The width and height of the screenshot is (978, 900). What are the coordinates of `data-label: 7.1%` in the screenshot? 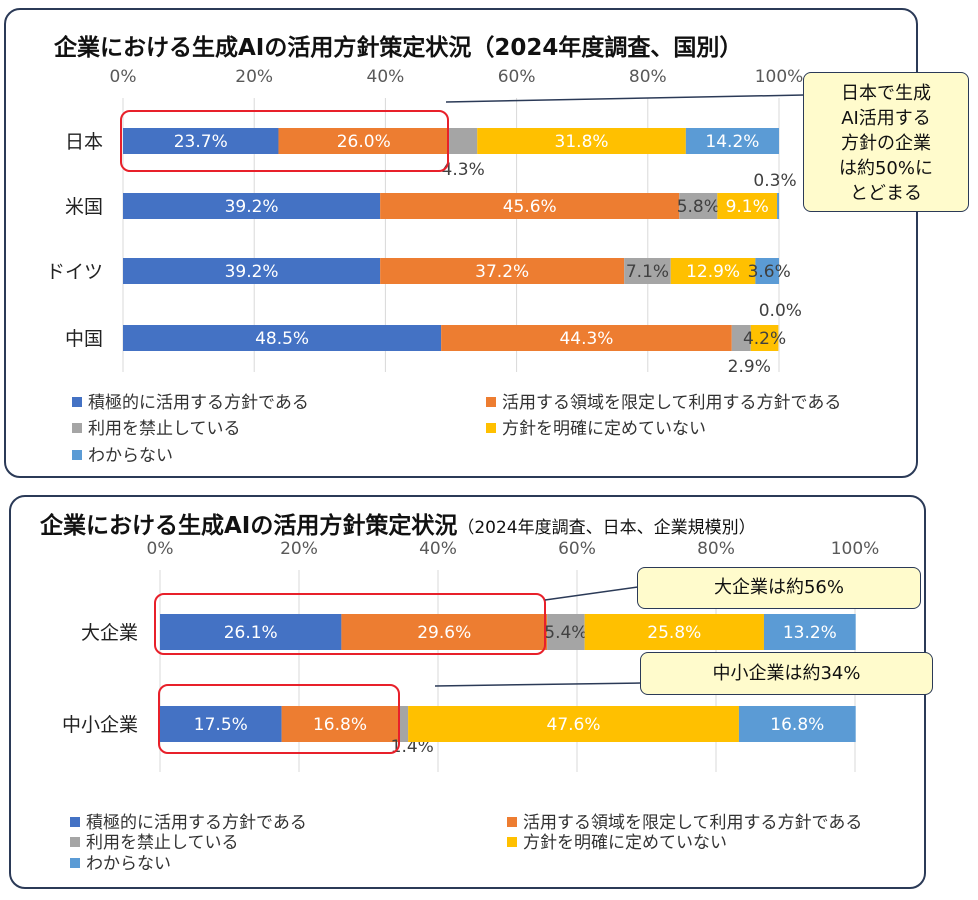 It's located at (647, 272).